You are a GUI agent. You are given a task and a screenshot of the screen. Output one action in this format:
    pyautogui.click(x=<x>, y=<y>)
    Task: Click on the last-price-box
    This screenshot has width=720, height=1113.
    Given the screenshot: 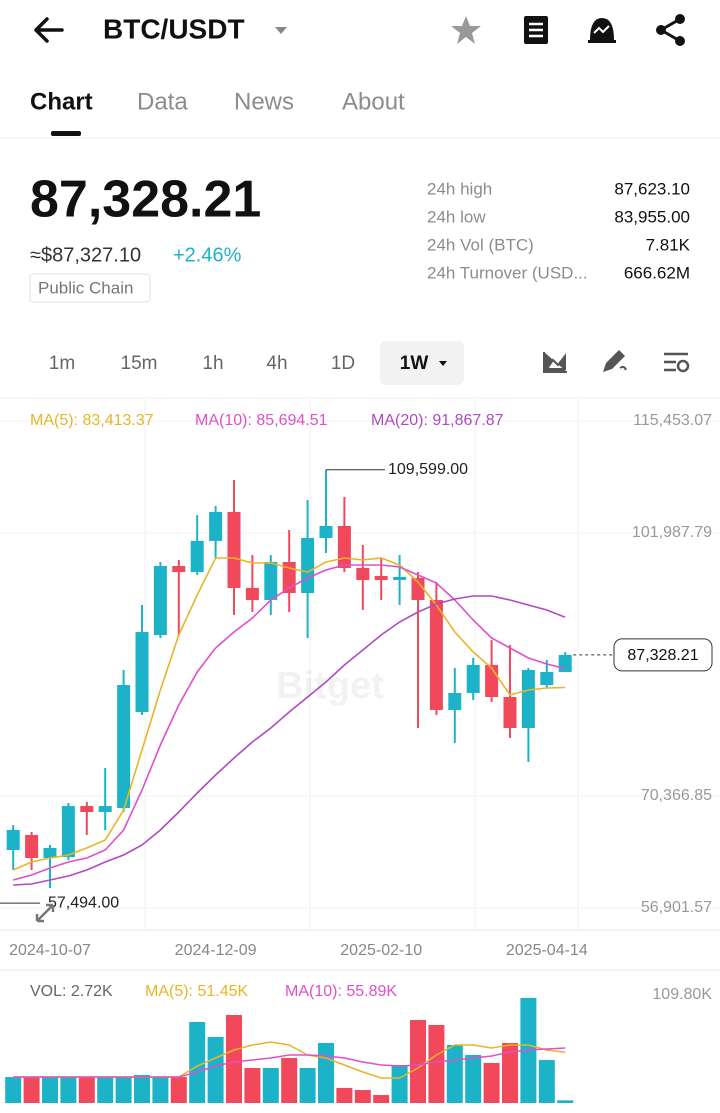 What is the action you would take?
    pyautogui.click(x=663, y=655)
    